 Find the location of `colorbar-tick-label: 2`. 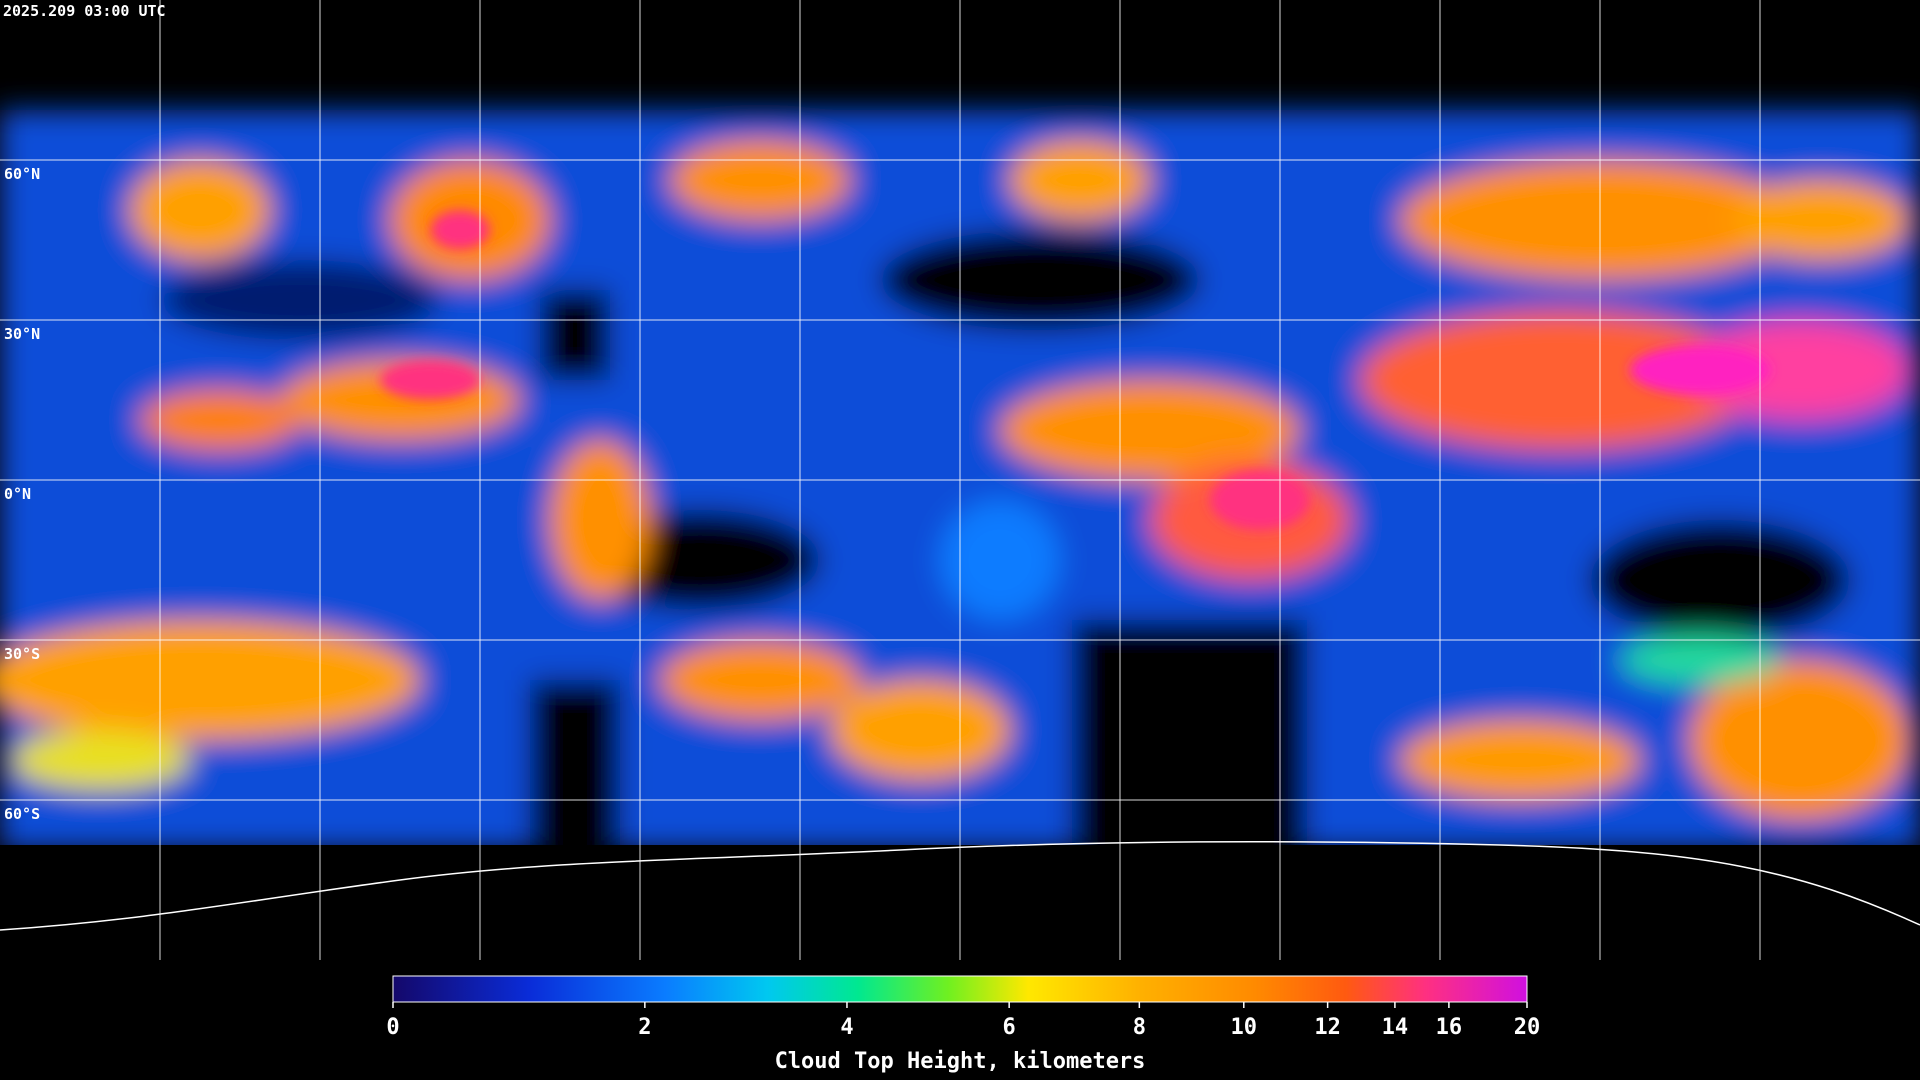

colorbar-tick-label: 2 is located at coordinates (644, 1027).